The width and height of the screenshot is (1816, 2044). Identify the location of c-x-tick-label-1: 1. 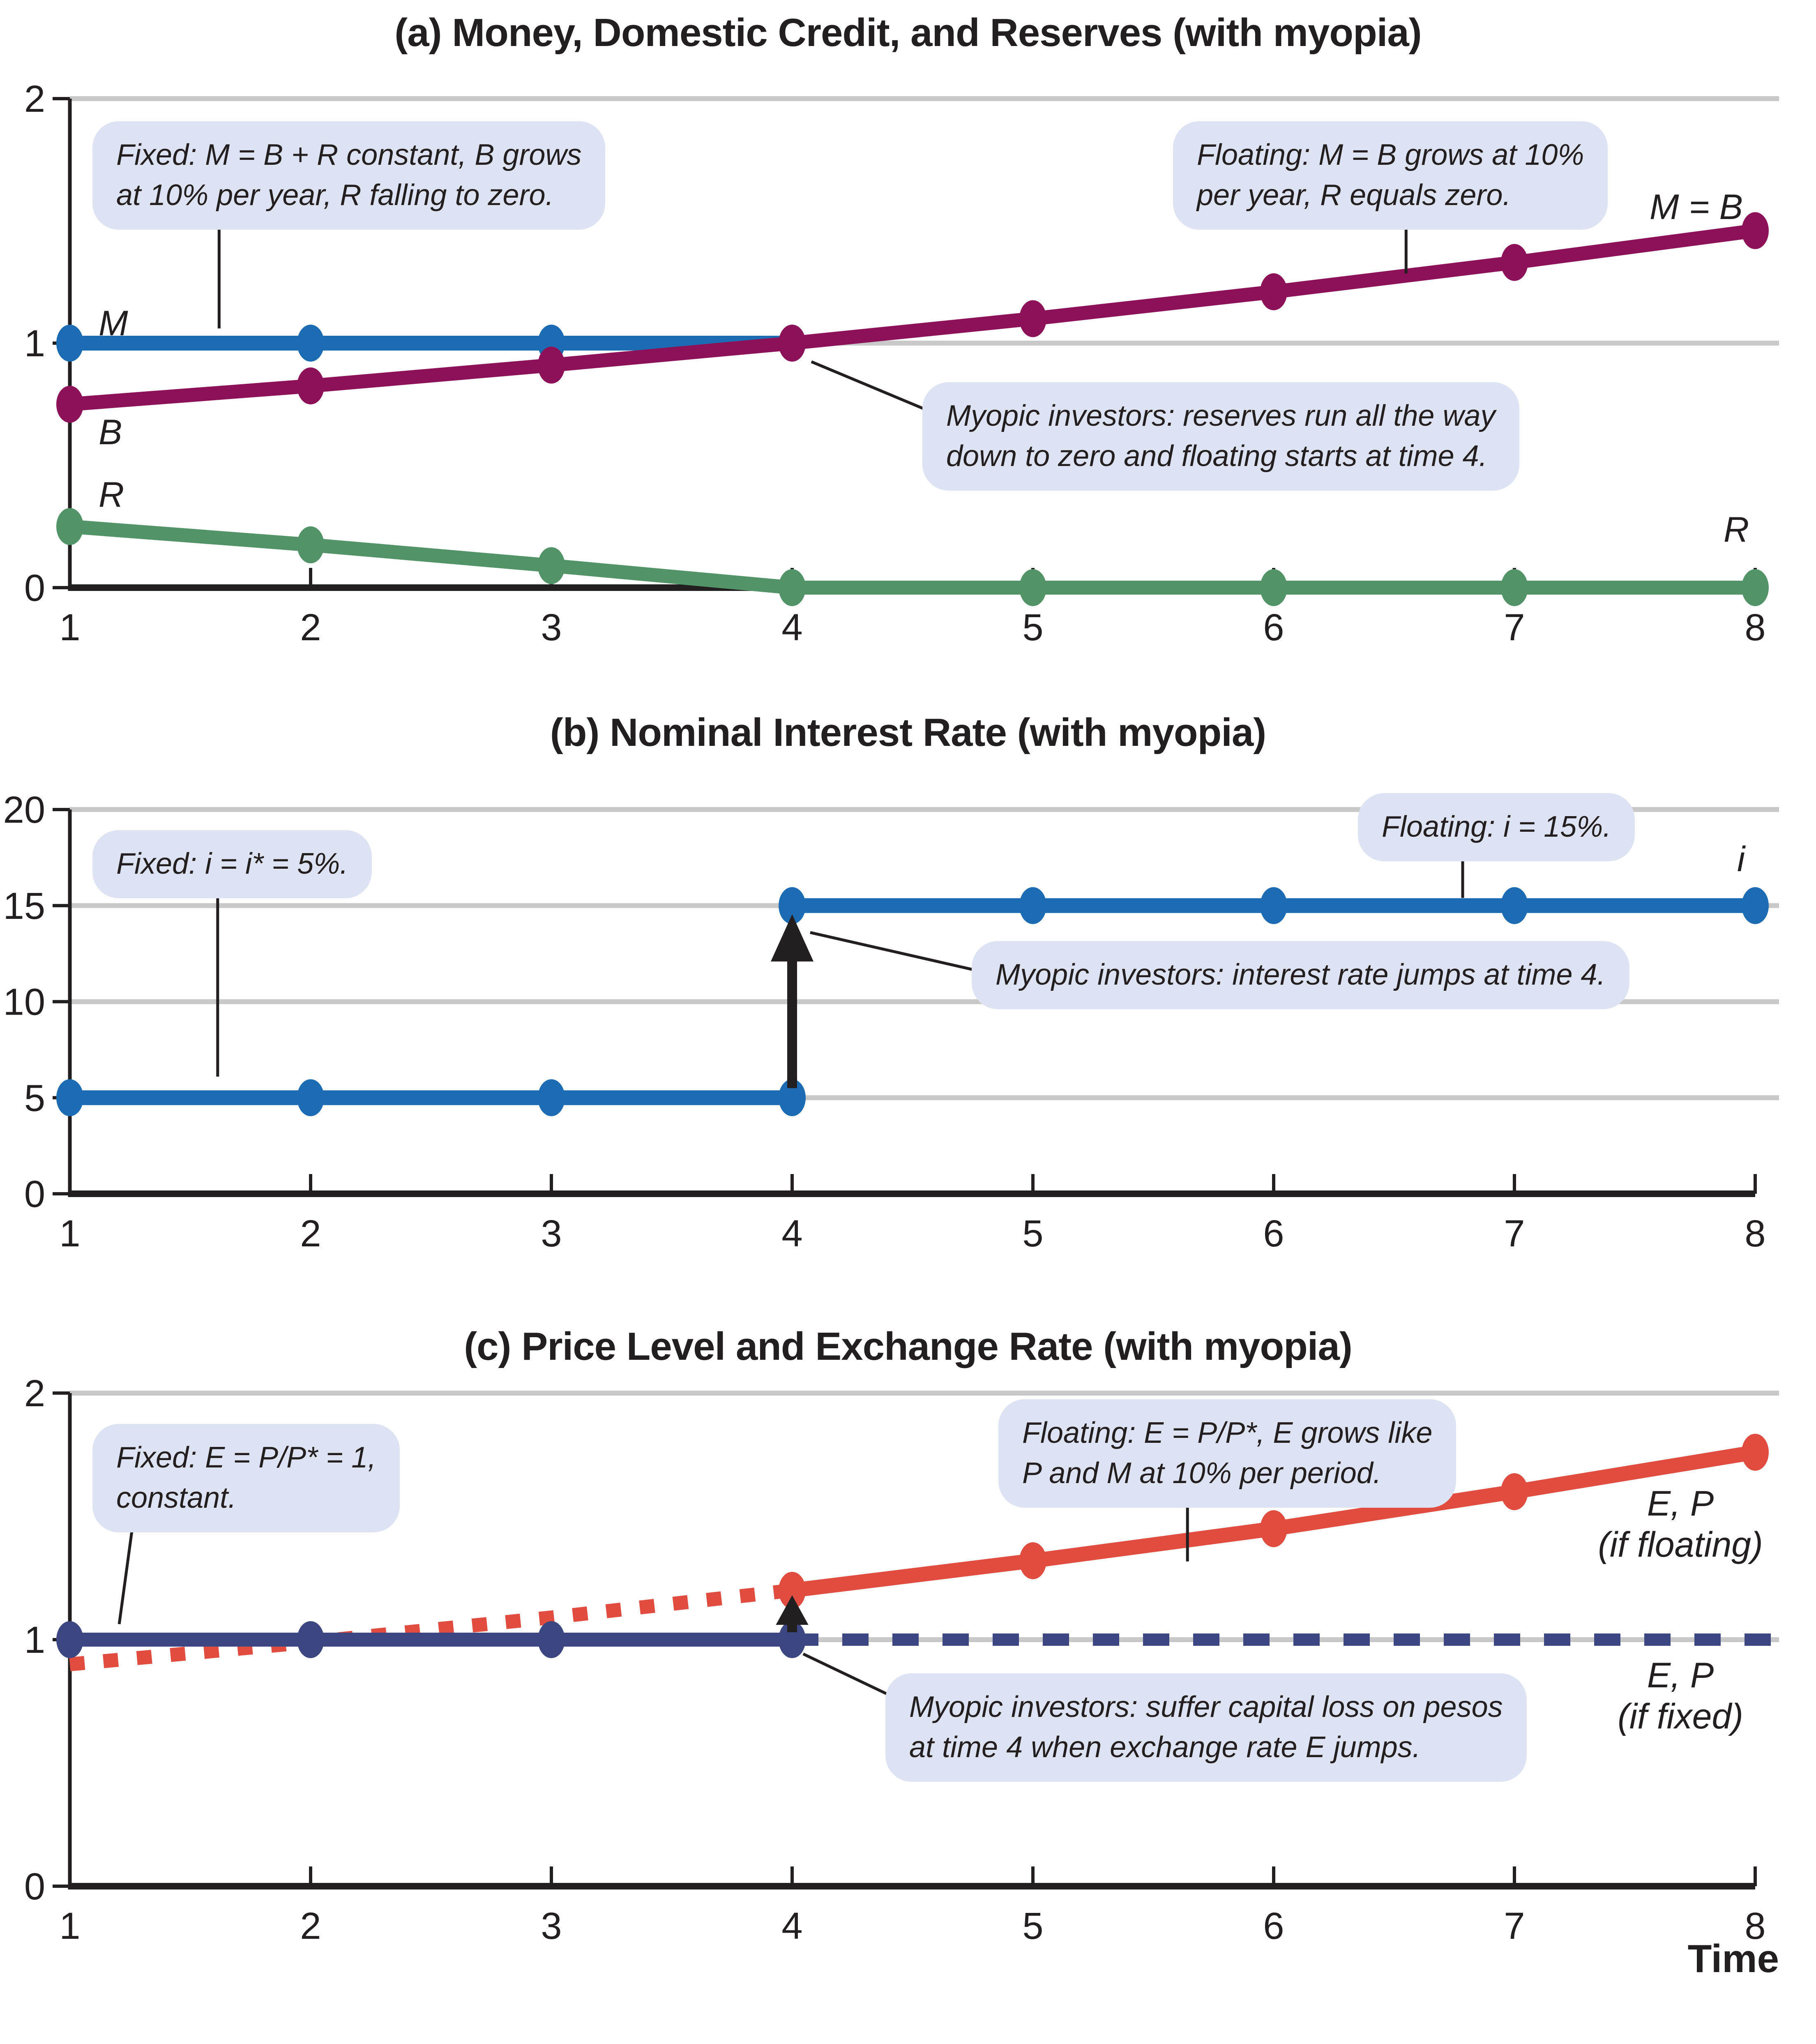
(69, 1926).